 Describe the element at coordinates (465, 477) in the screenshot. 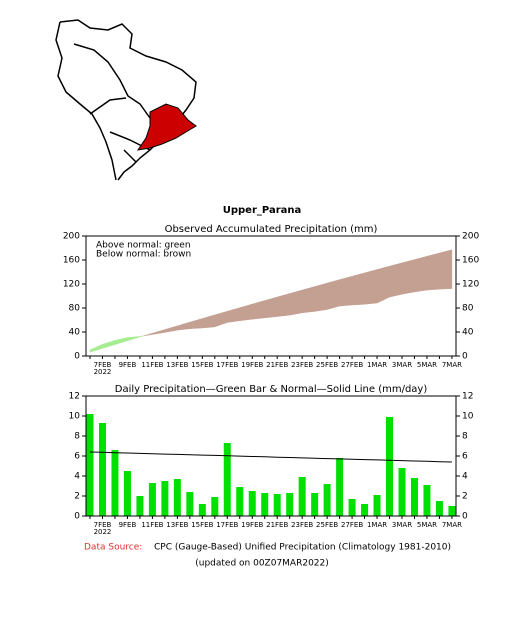

I see `y2-tick-label: 4` at that location.